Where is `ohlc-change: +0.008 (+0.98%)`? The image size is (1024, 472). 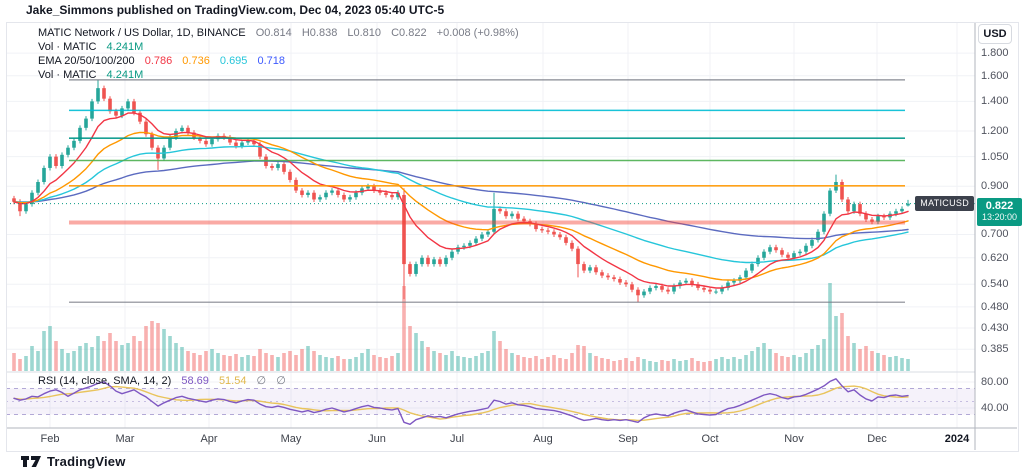
ohlc-change: +0.008 (+0.98%) is located at coordinates (477, 33).